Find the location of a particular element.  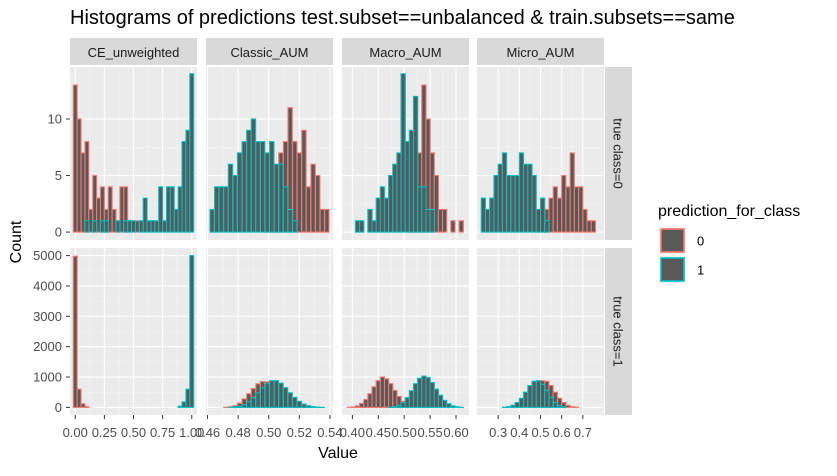

panel-r0-c2 is located at coordinates (405, 153).